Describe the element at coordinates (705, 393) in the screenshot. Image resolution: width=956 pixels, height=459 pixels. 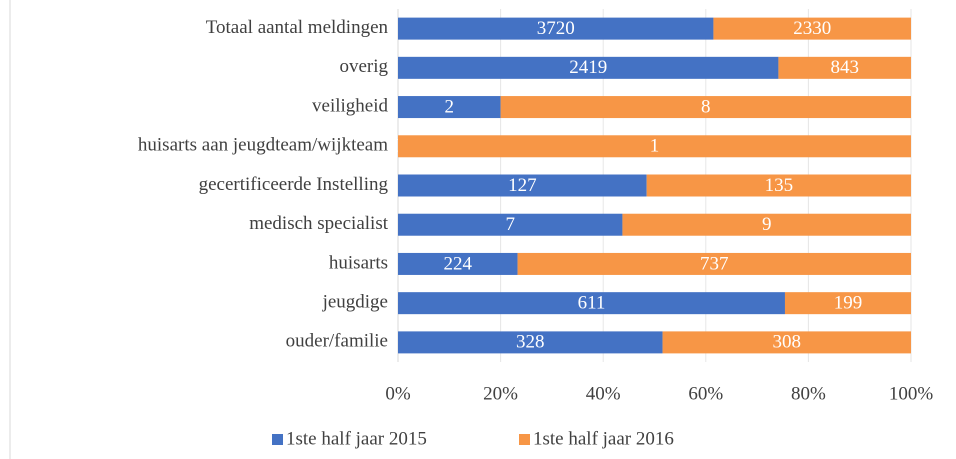
I see `x-tick-label: 60%` at that location.